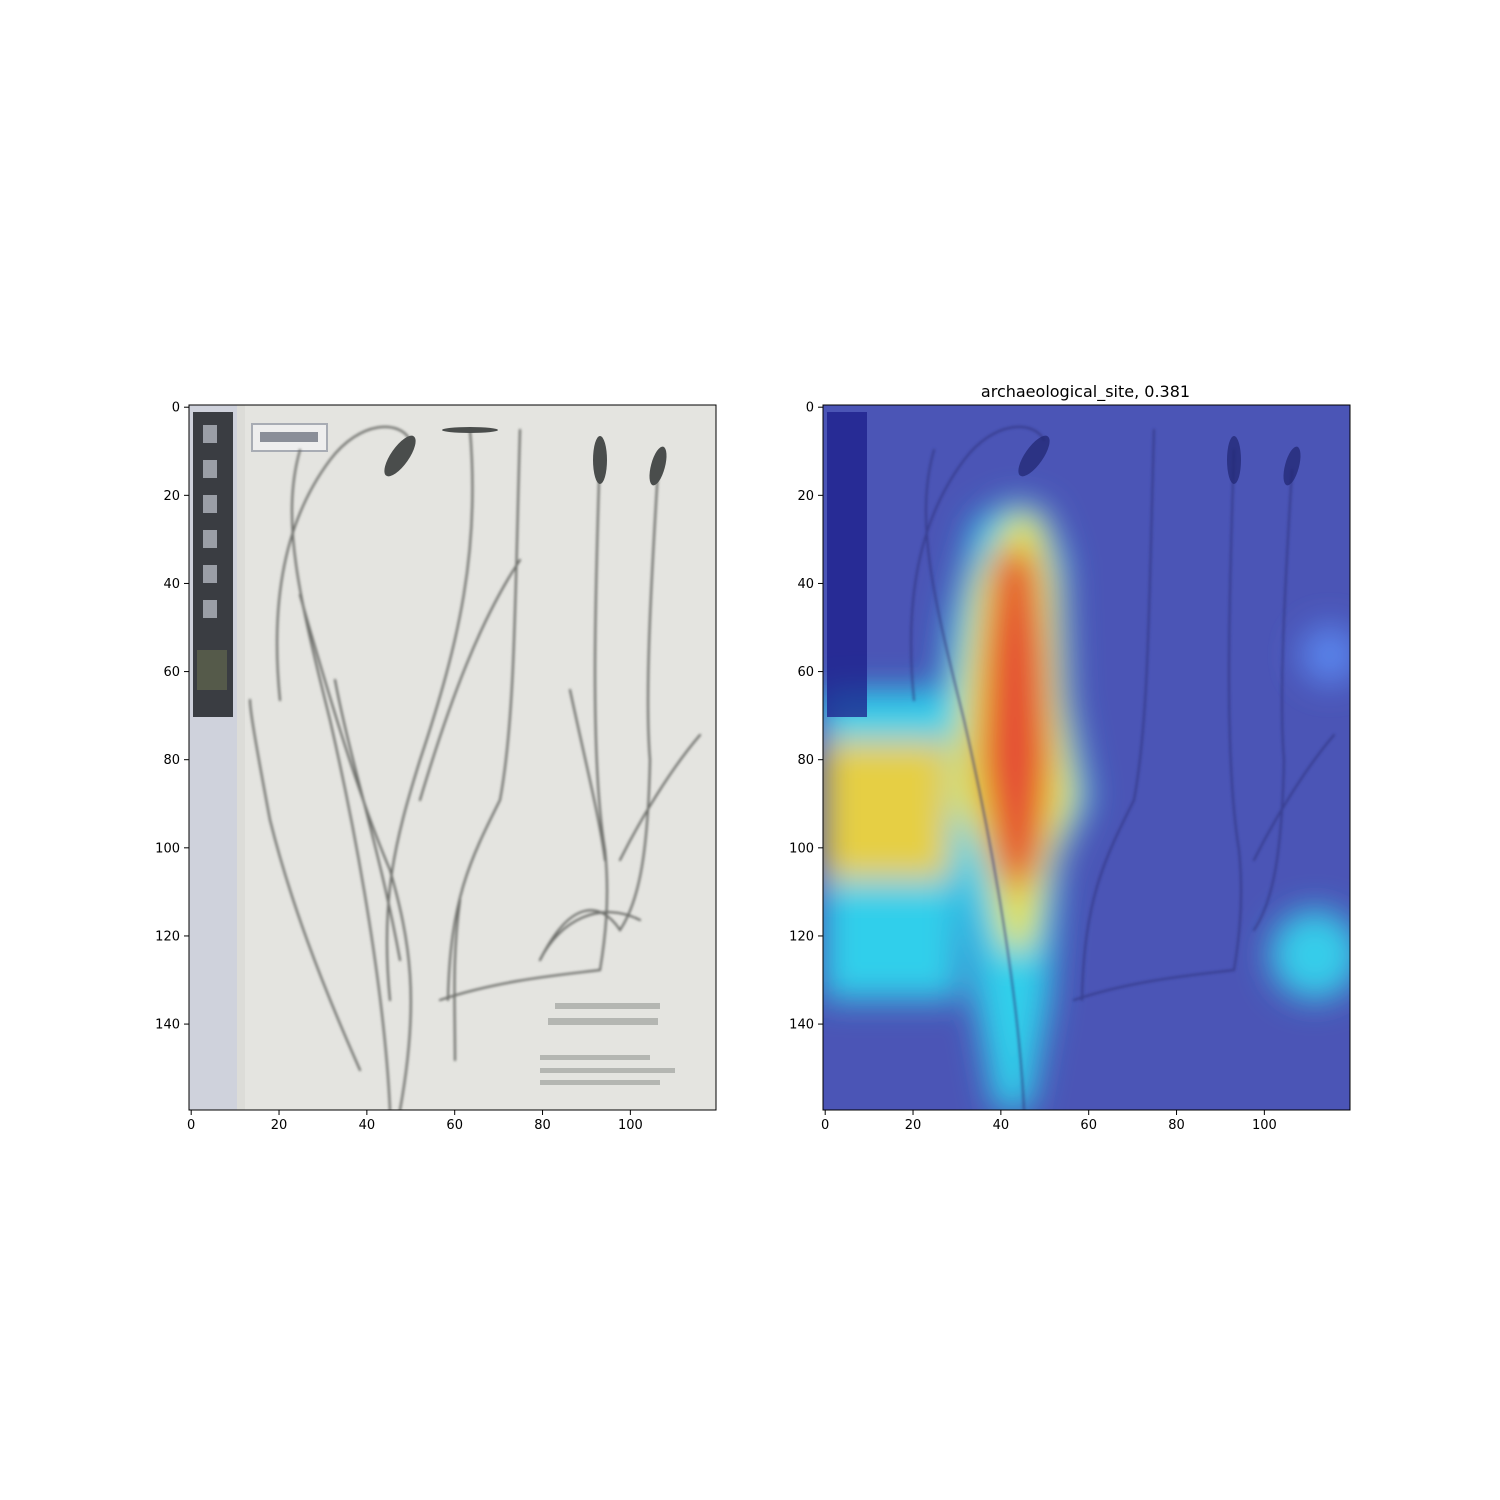 This screenshot has height=1500, width=1500. Describe the element at coordinates (525, 456) in the screenshot. I see `spikelets` at that location.